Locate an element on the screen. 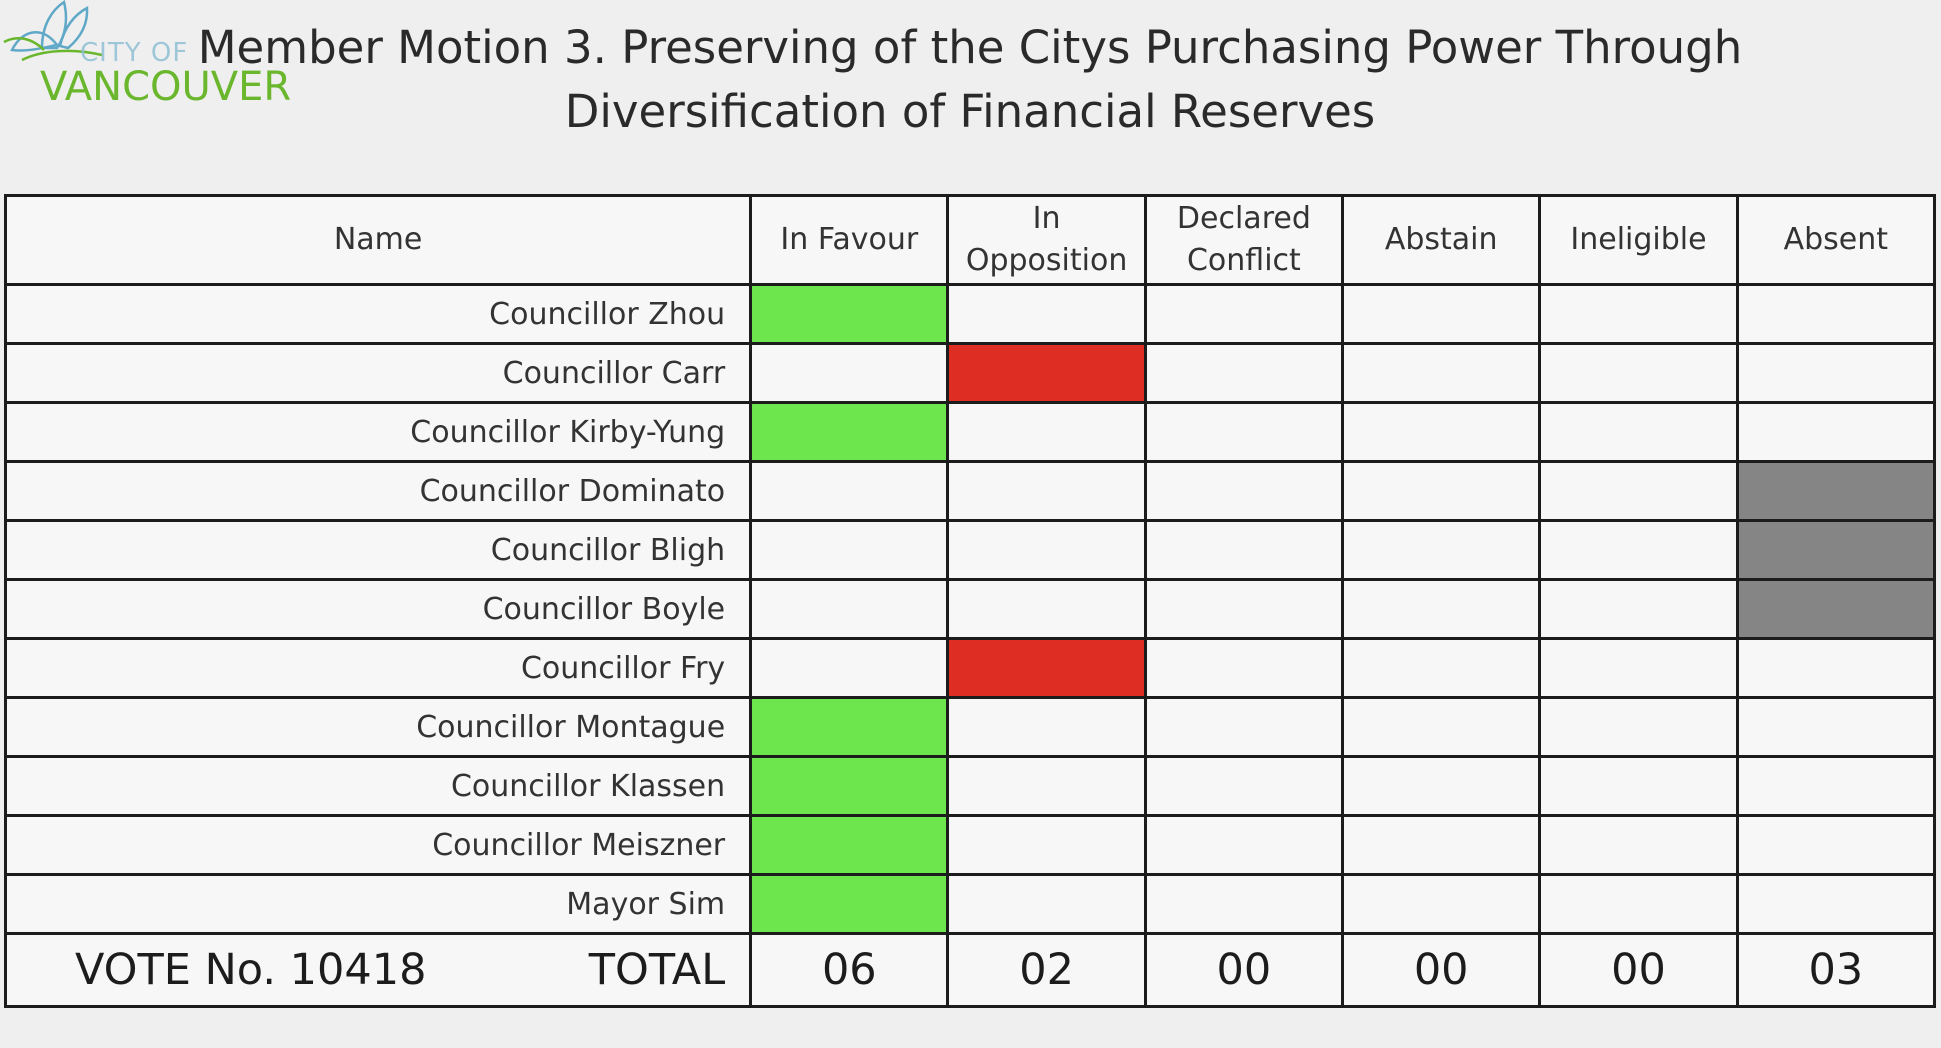  total-in-favour: 06 is located at coordinates (849, 970).